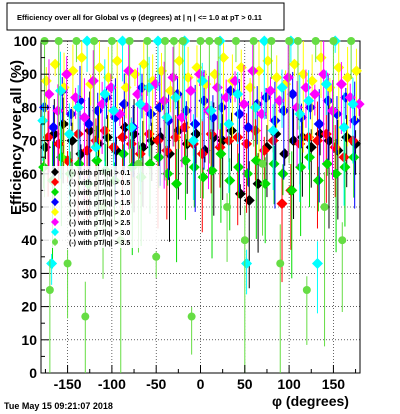 This screenshot has height=414, width=400. I want to click on y-tick-label: 60, so click(29, 174).